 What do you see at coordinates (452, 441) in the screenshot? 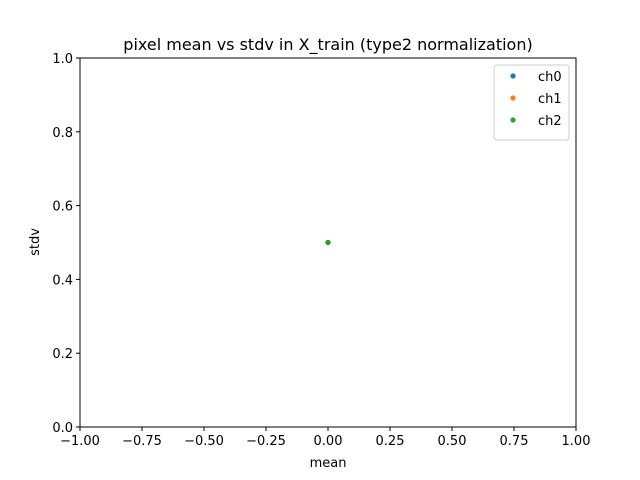
I see `x-tick-label: 0.50` at bounding box center [452, 441].